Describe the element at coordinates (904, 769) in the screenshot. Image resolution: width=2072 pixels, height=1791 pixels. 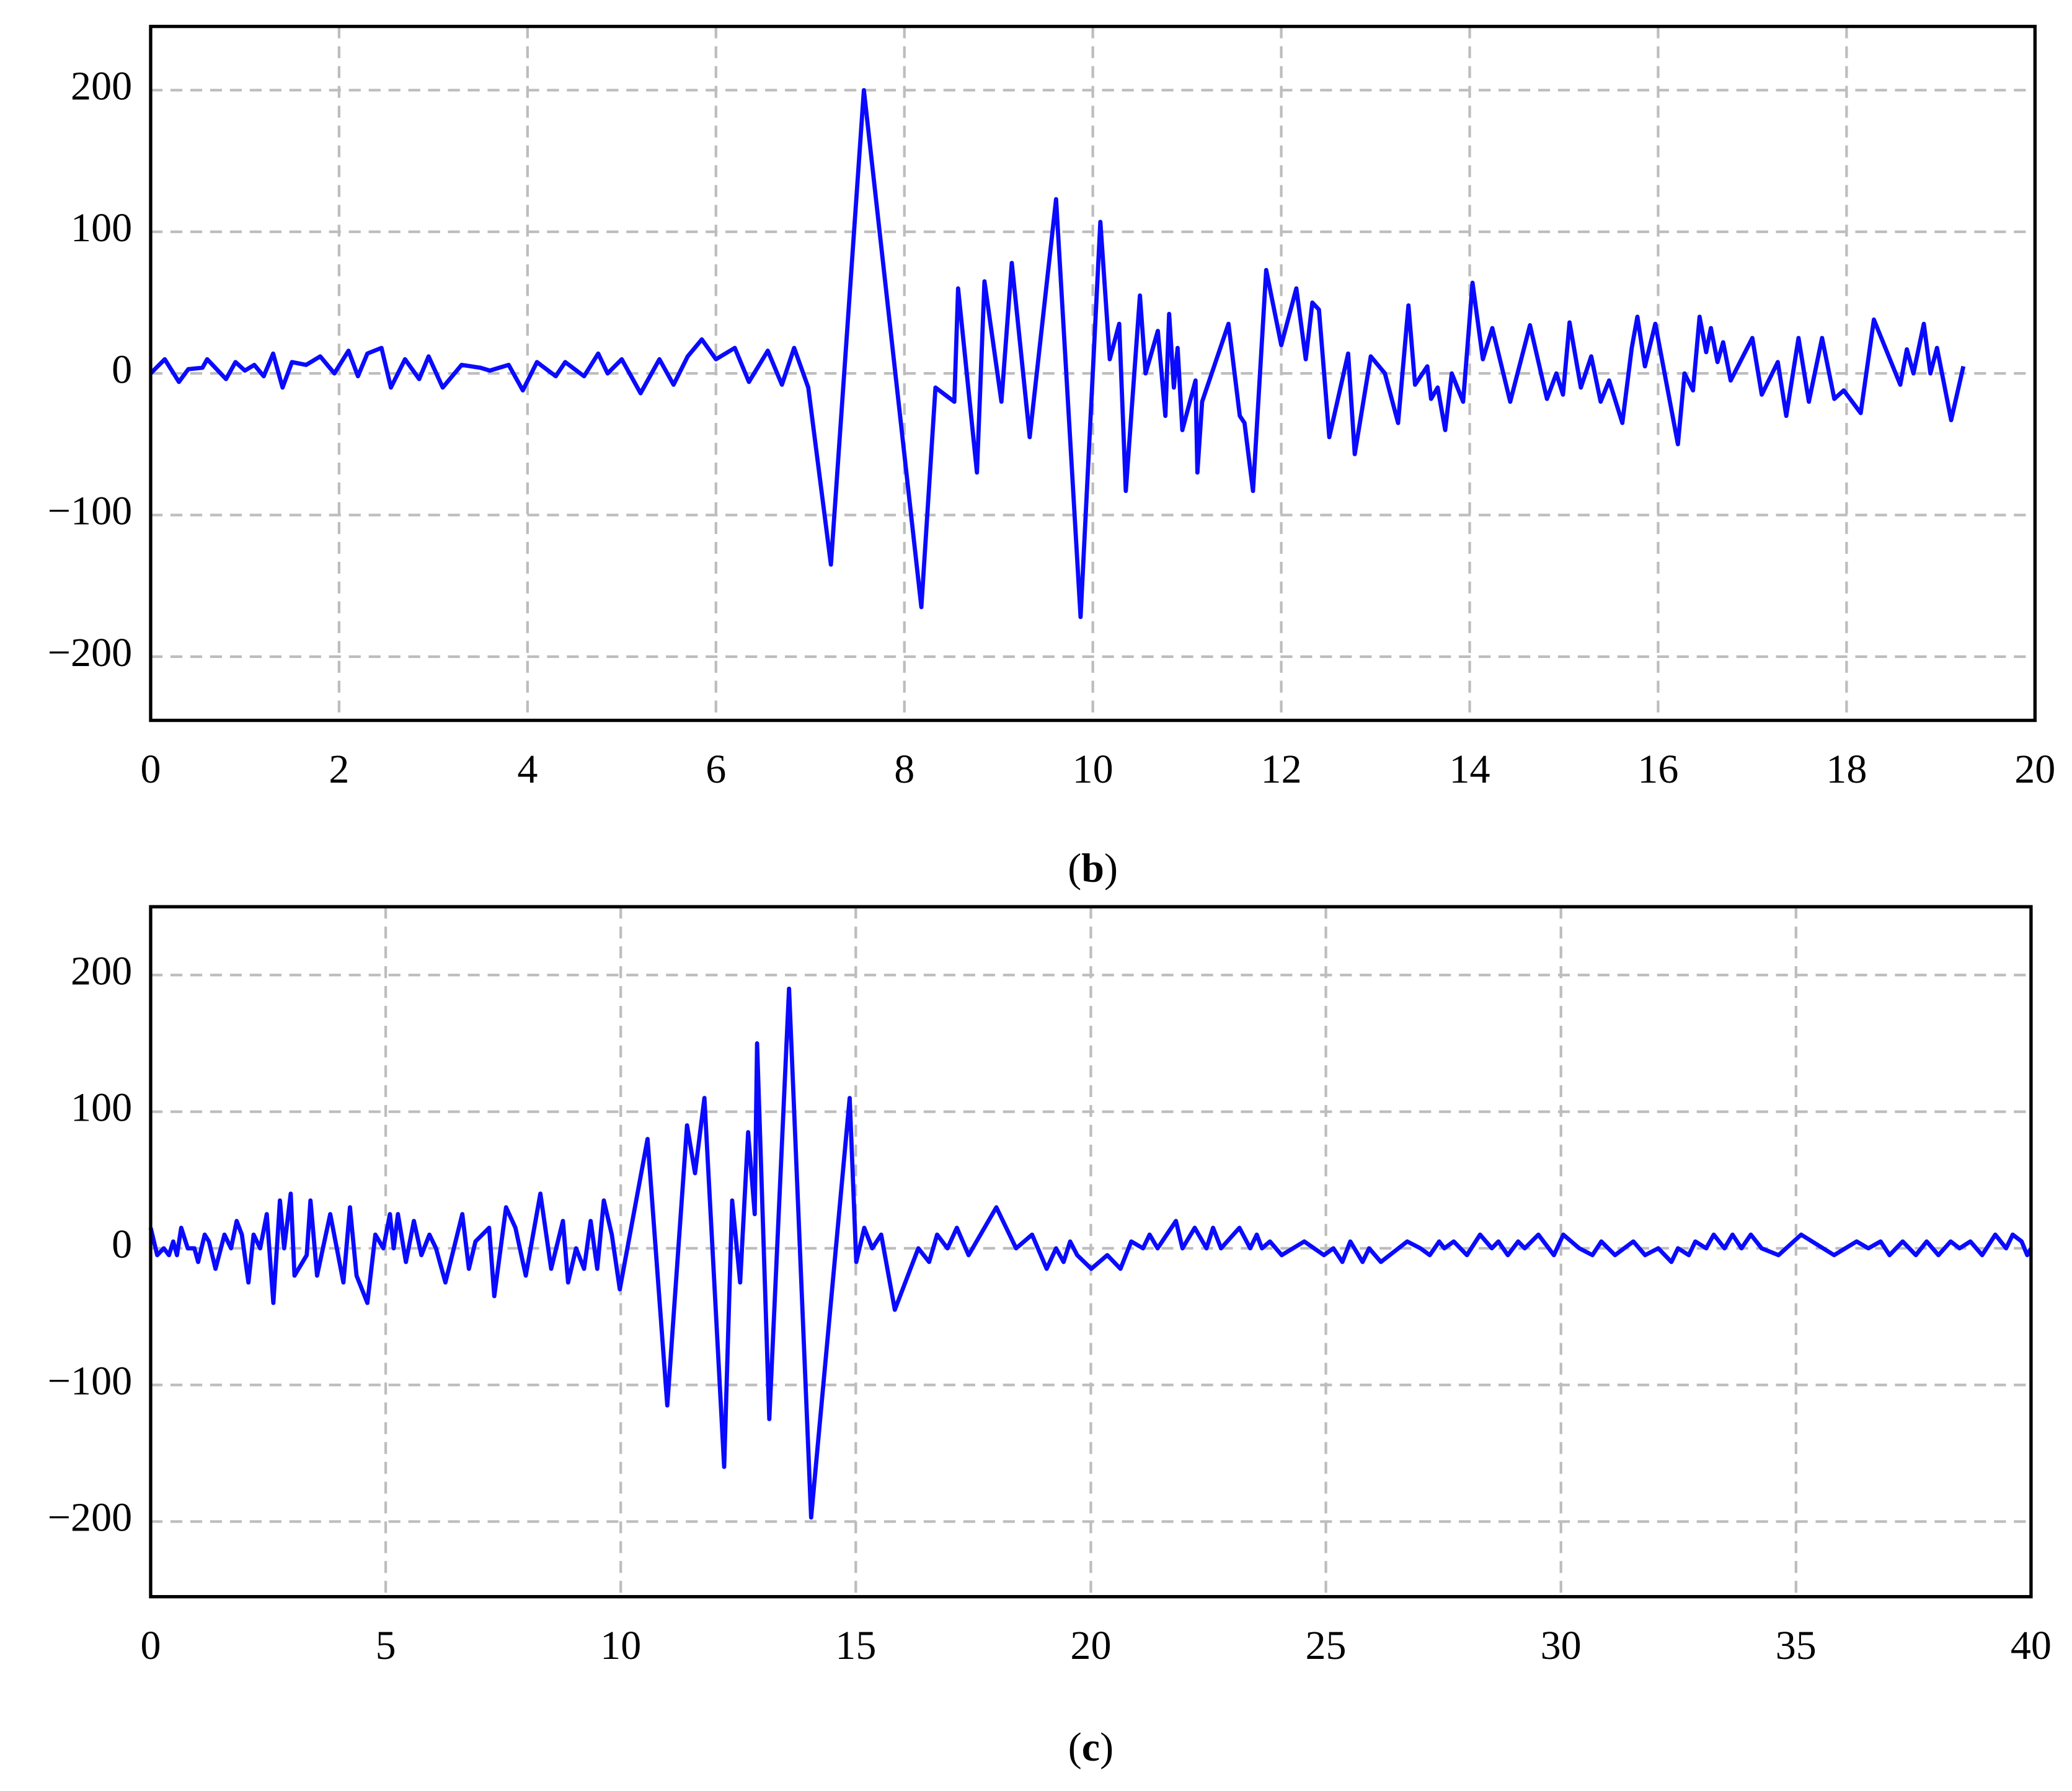
I see `x-tick-label: 8` at that location.